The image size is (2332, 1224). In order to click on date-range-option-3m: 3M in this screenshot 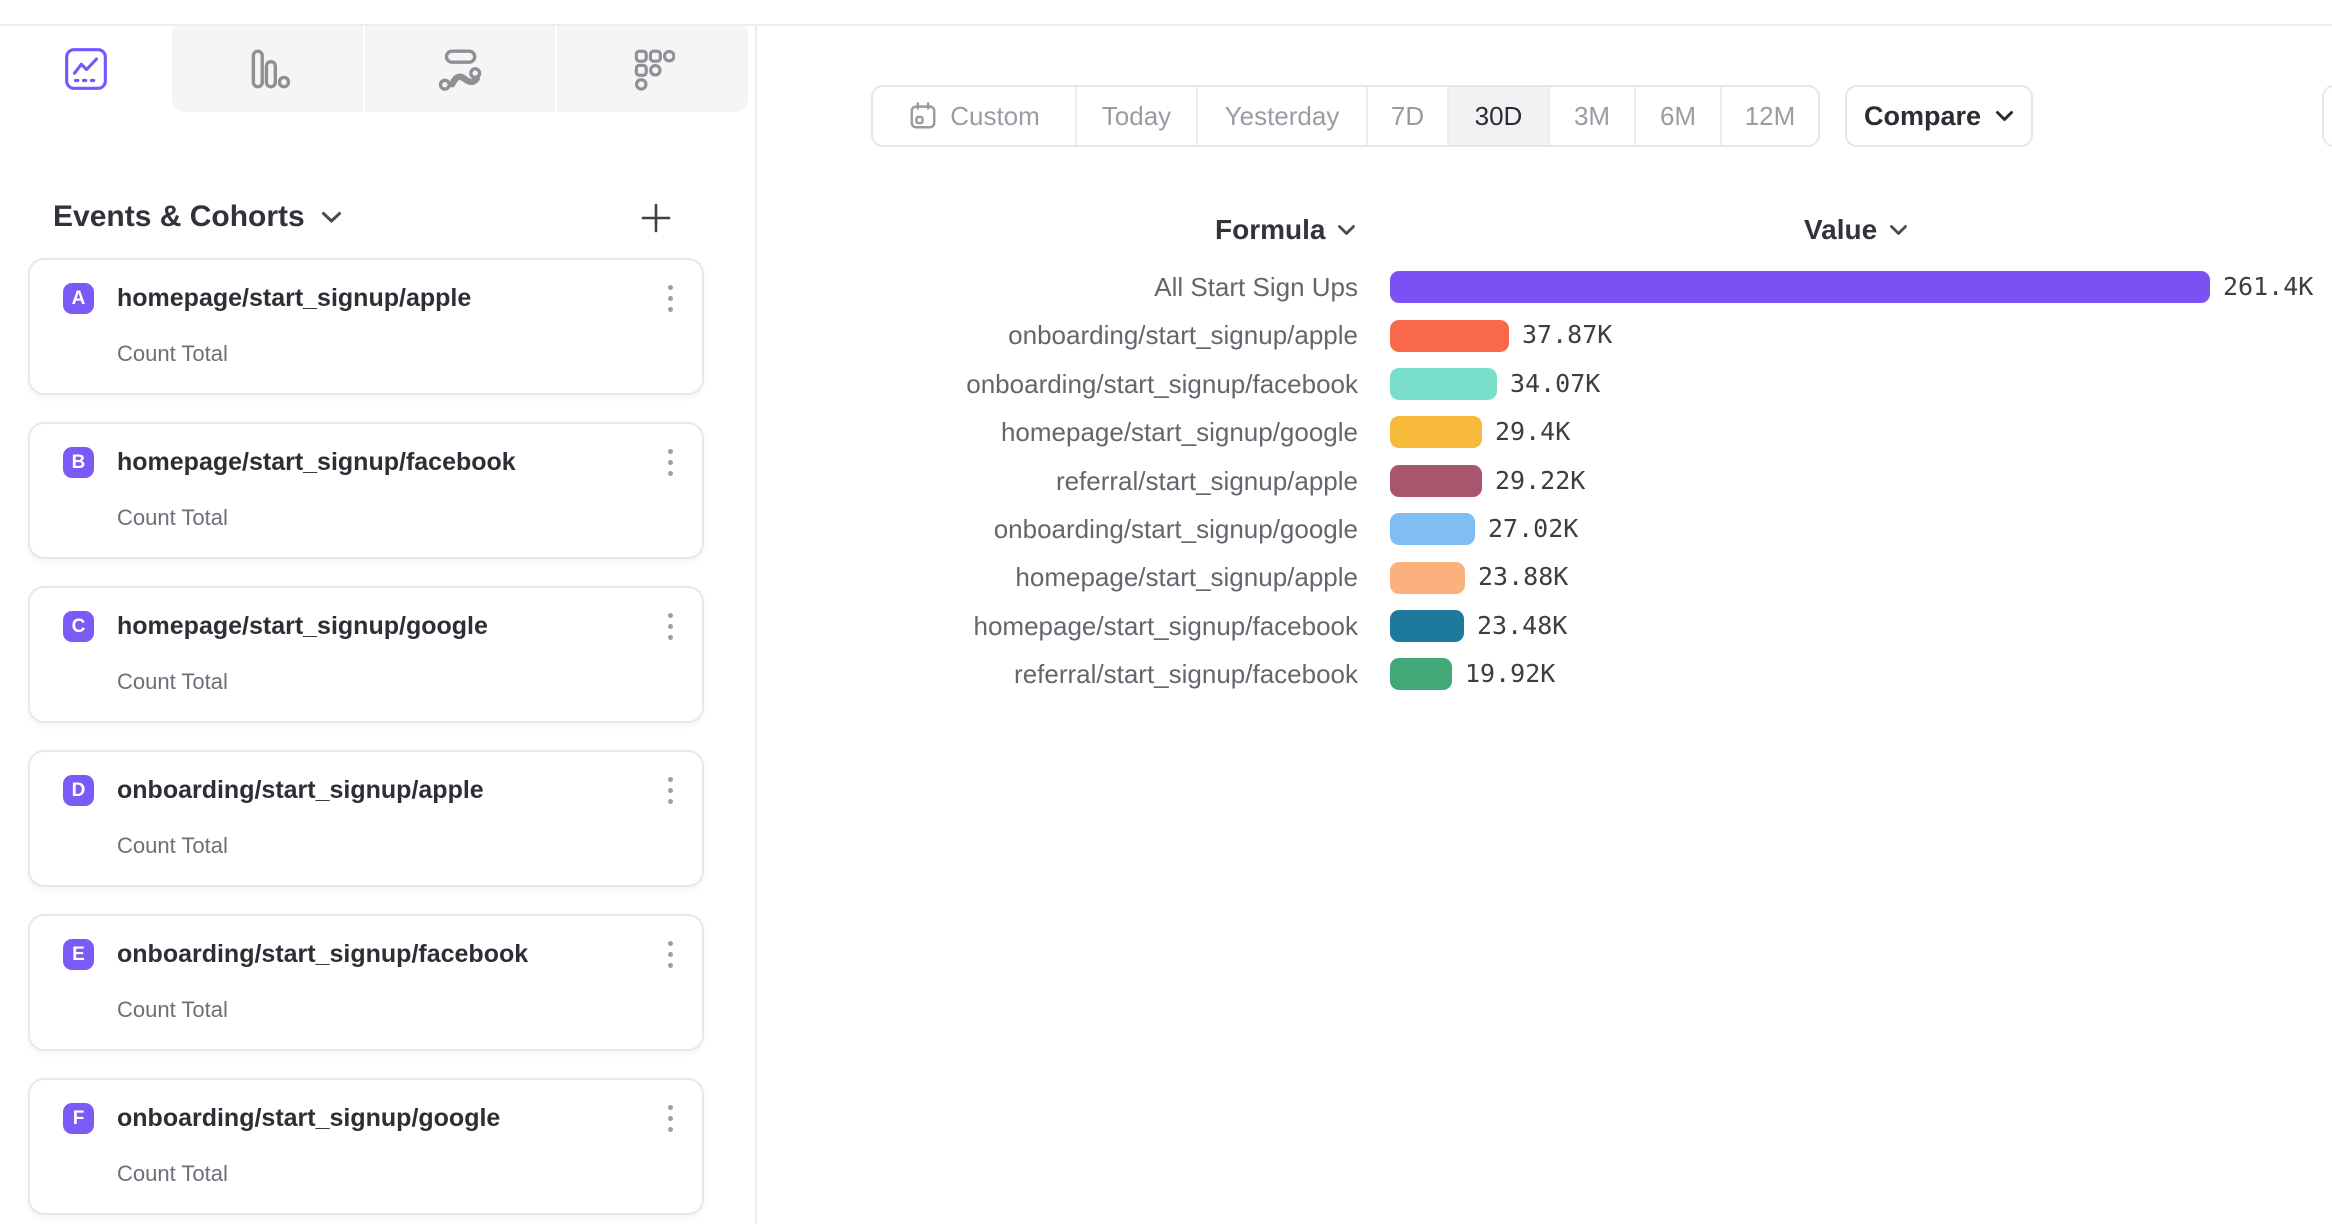, I will do `click(1591, 116)`.